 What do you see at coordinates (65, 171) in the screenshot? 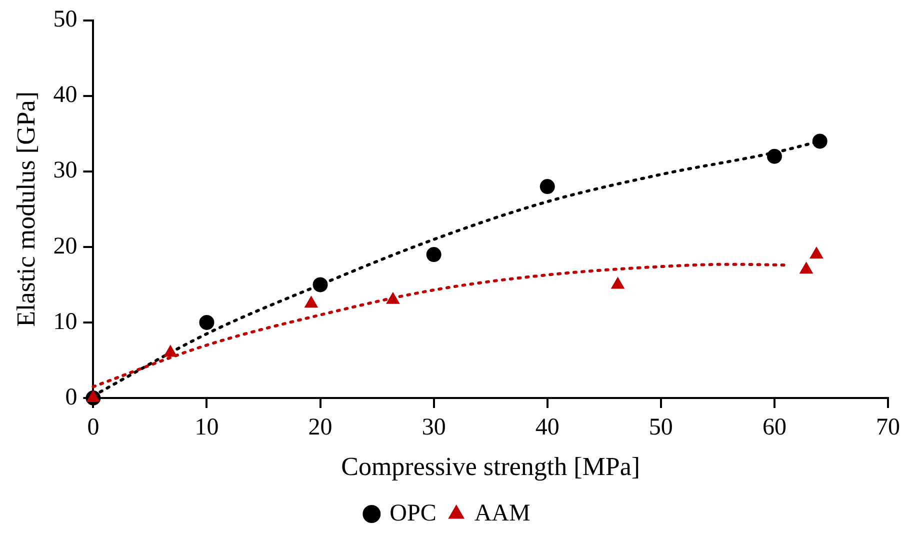
I see `y-tick-label: 30` at bounding box center [65, 171].